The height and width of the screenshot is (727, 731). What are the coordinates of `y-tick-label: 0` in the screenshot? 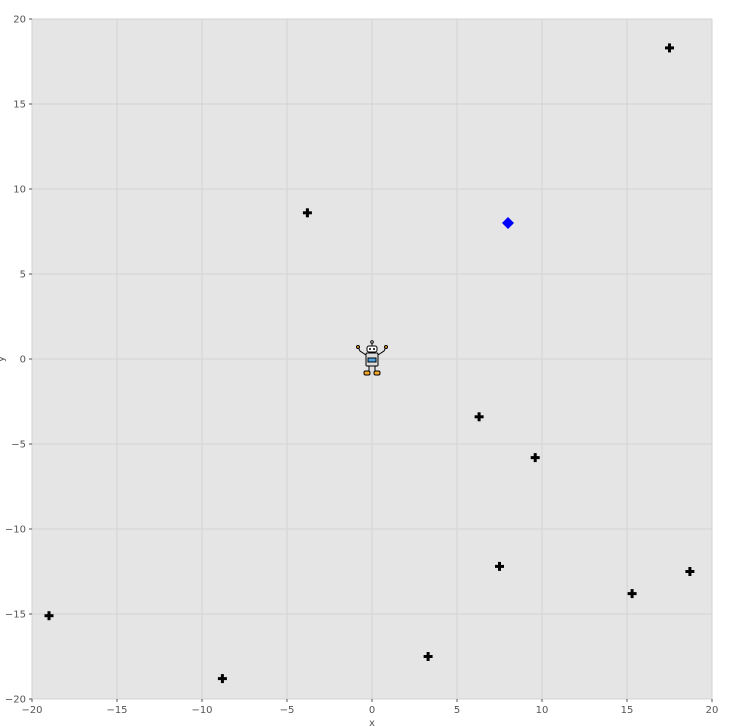 It's located at (23, 360).